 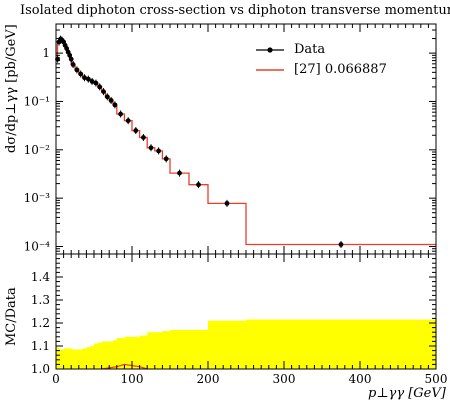 What do you see at coordinates (37, 247) in the screenshot?
I see `upper-y-tick-label: 10⁻⁴` at bounding box center [37, 247].